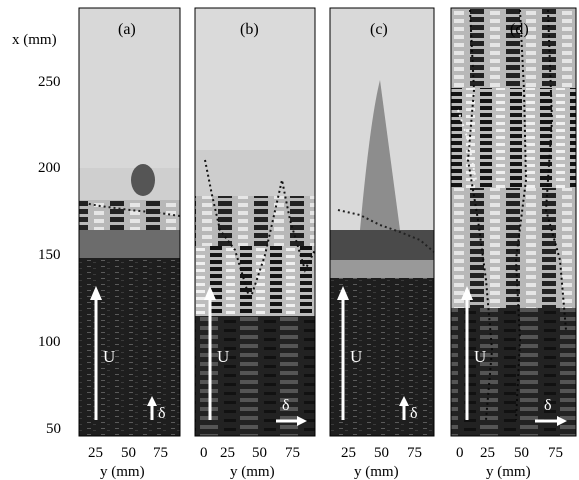 This screenshot has height=480, width=579. I want to click on panel-b-flow-label: U, so click(223, 356).